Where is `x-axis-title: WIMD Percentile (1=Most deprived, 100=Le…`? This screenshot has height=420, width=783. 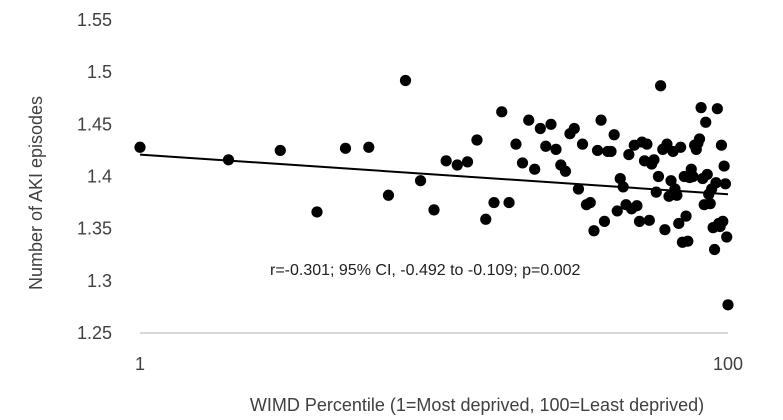 x-axis-title: WIMD Percentile (1=Most deprived, 100=Le… is located at coordinates (477, 405).